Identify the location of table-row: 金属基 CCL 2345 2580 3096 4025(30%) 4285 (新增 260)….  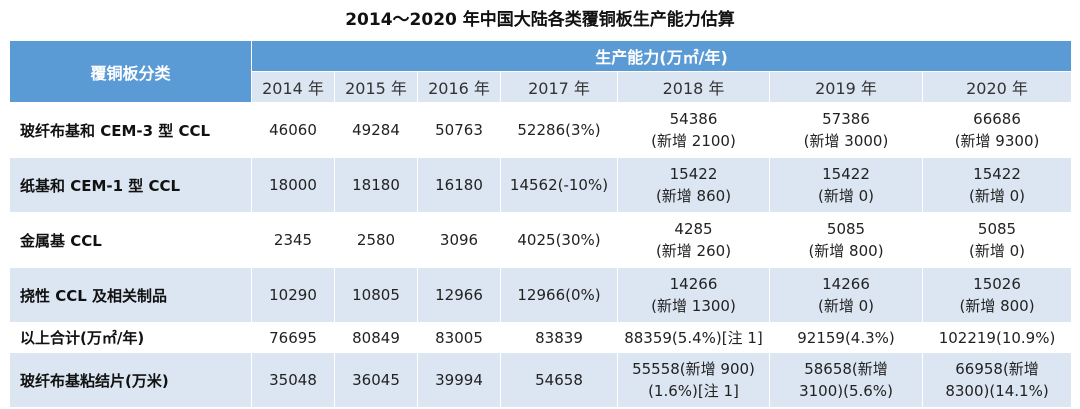
(541, 240).